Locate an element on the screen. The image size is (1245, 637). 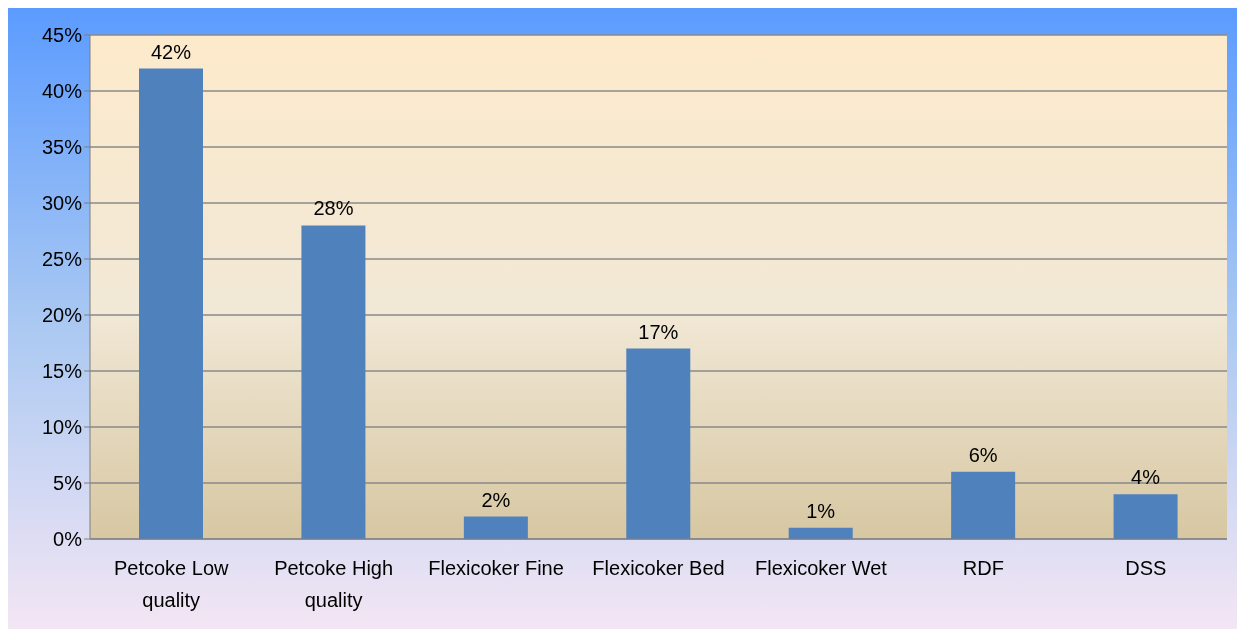
y-tick-label: 15% is located at coordinates (62, 371).